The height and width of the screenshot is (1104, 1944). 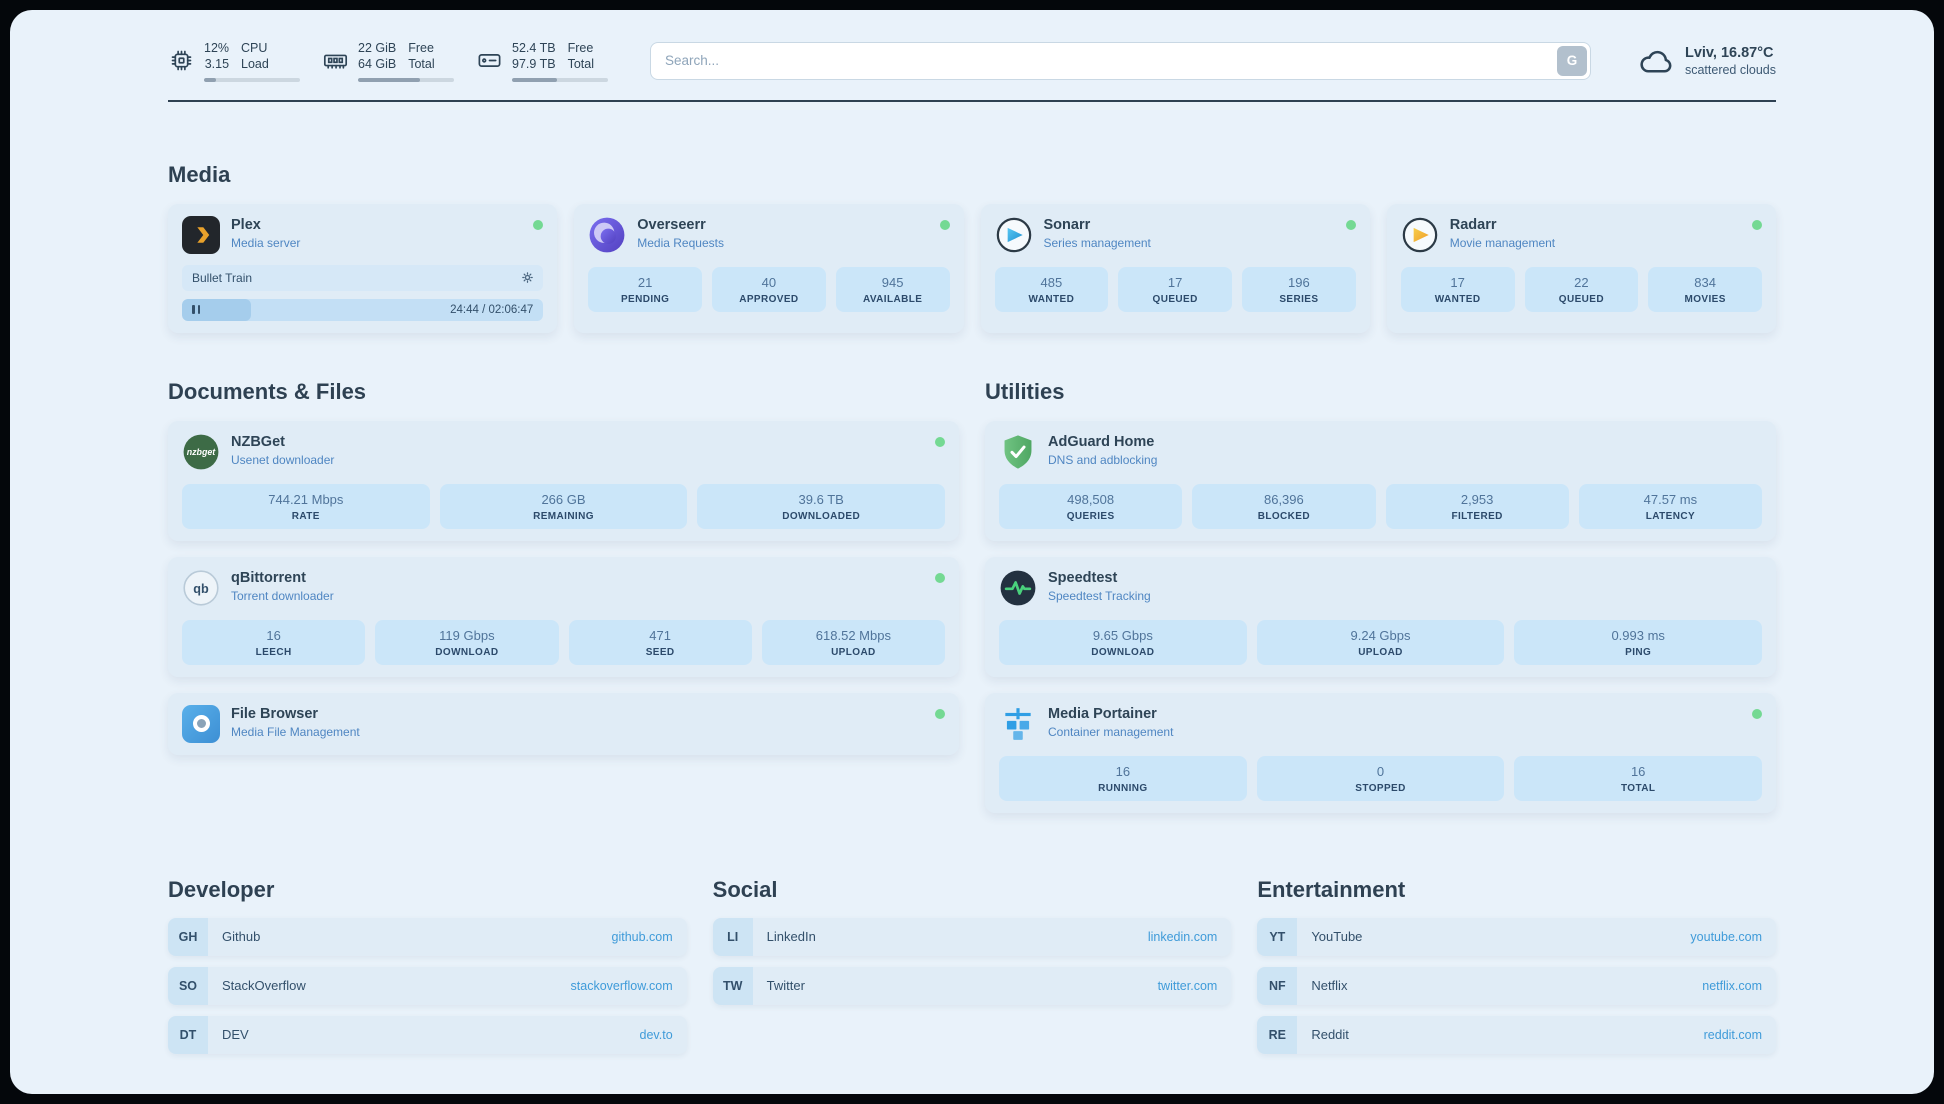 What do you see at coordinates (1732, 985) in the screenshot?
I see `bookmark-url: netflix.com` at bounding box center [1732, 985].